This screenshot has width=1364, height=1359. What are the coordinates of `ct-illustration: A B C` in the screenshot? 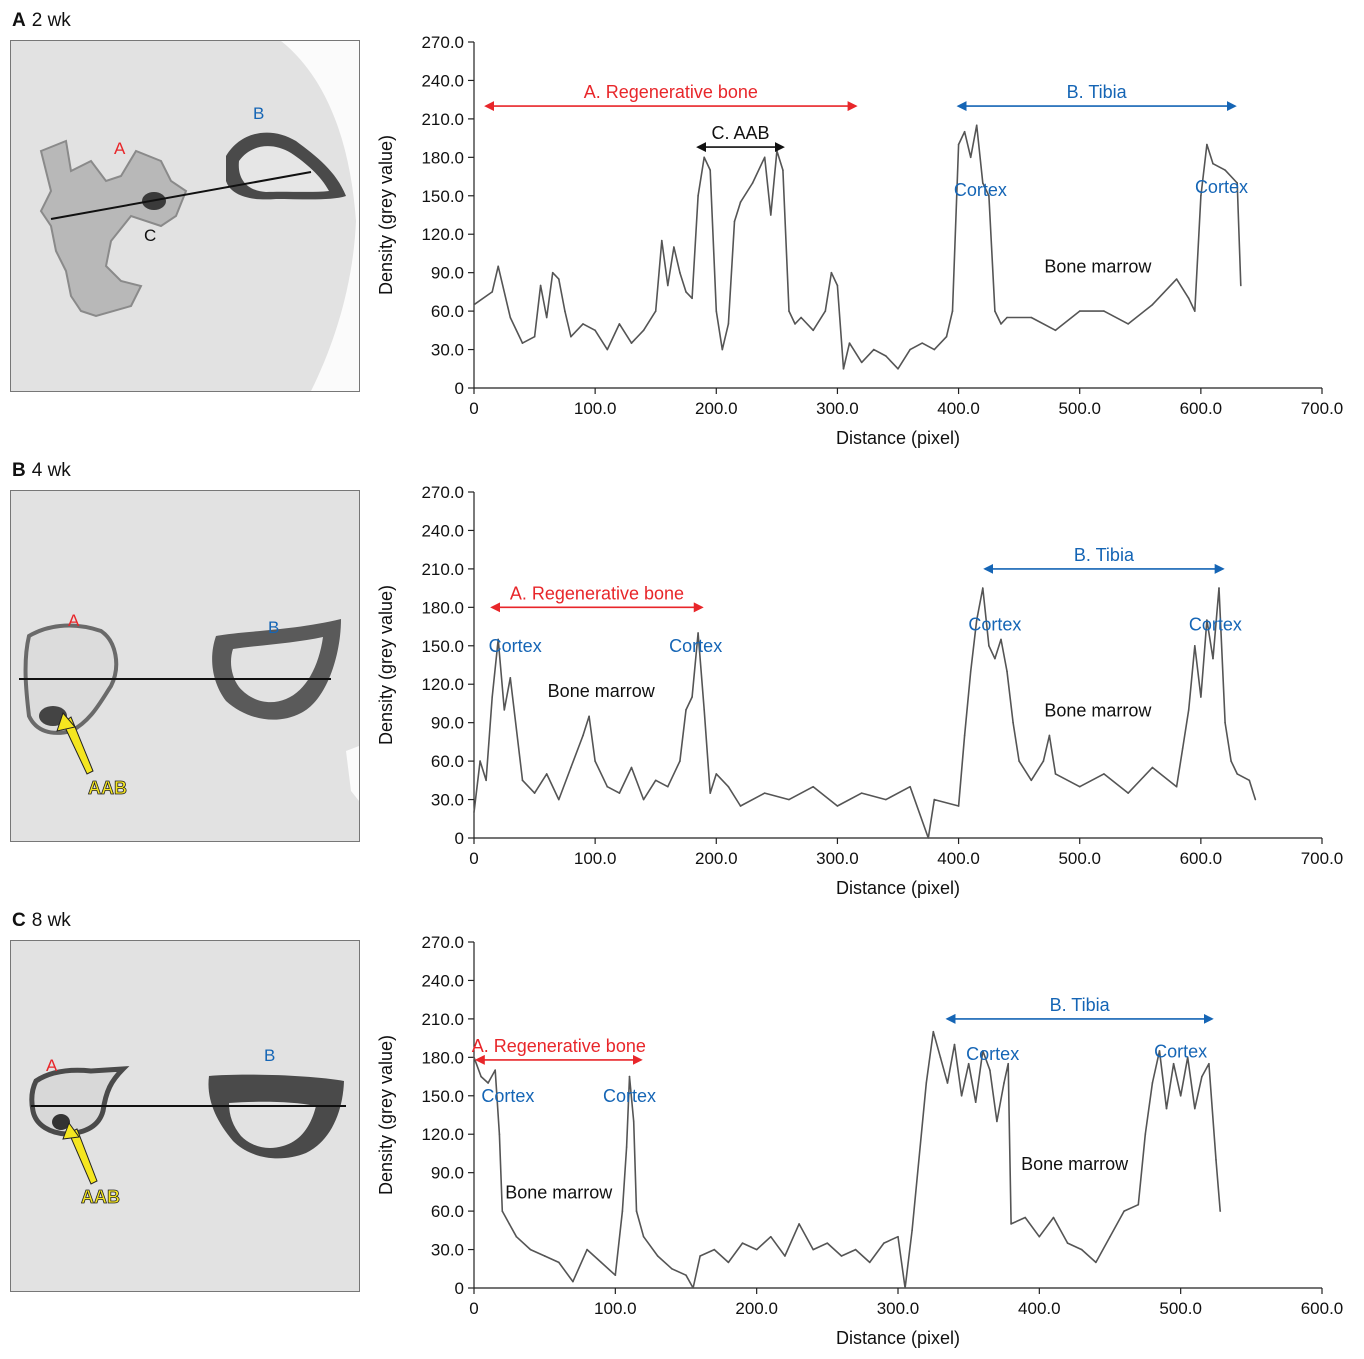 It's located at (185, 216).